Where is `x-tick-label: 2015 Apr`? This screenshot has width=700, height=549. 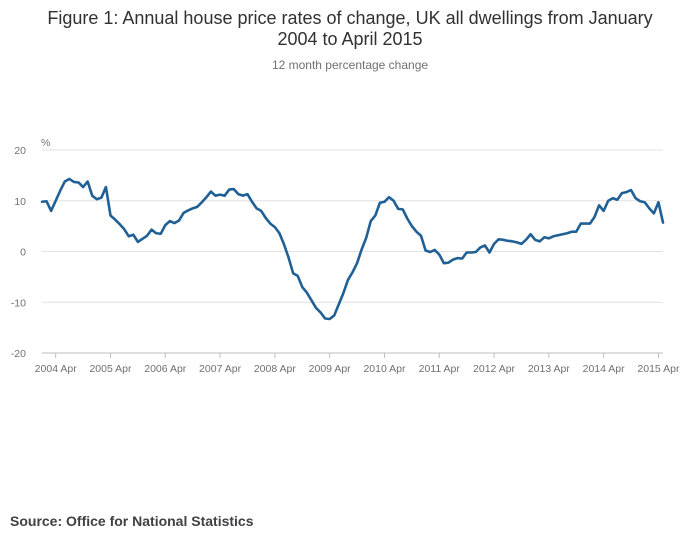 x-tick-label: 2015 Apr is located at coordinates (658, 369).